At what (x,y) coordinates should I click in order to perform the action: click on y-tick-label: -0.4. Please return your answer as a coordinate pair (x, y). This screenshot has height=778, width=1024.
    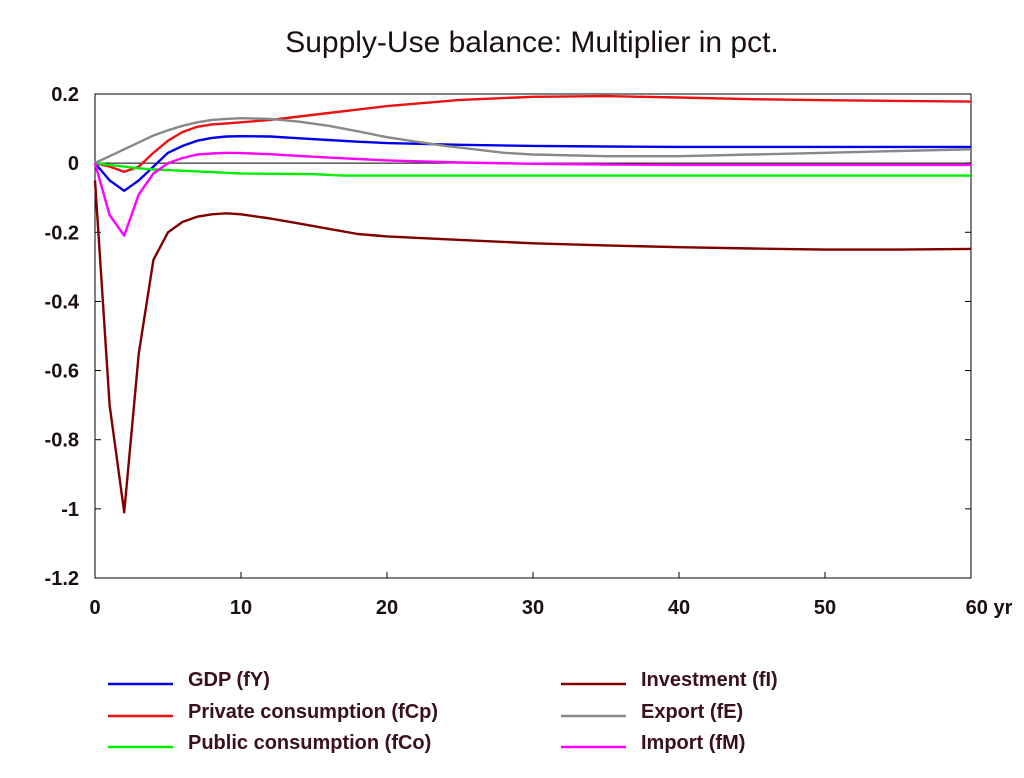
    Looking at the image, I should click on (62, 302).